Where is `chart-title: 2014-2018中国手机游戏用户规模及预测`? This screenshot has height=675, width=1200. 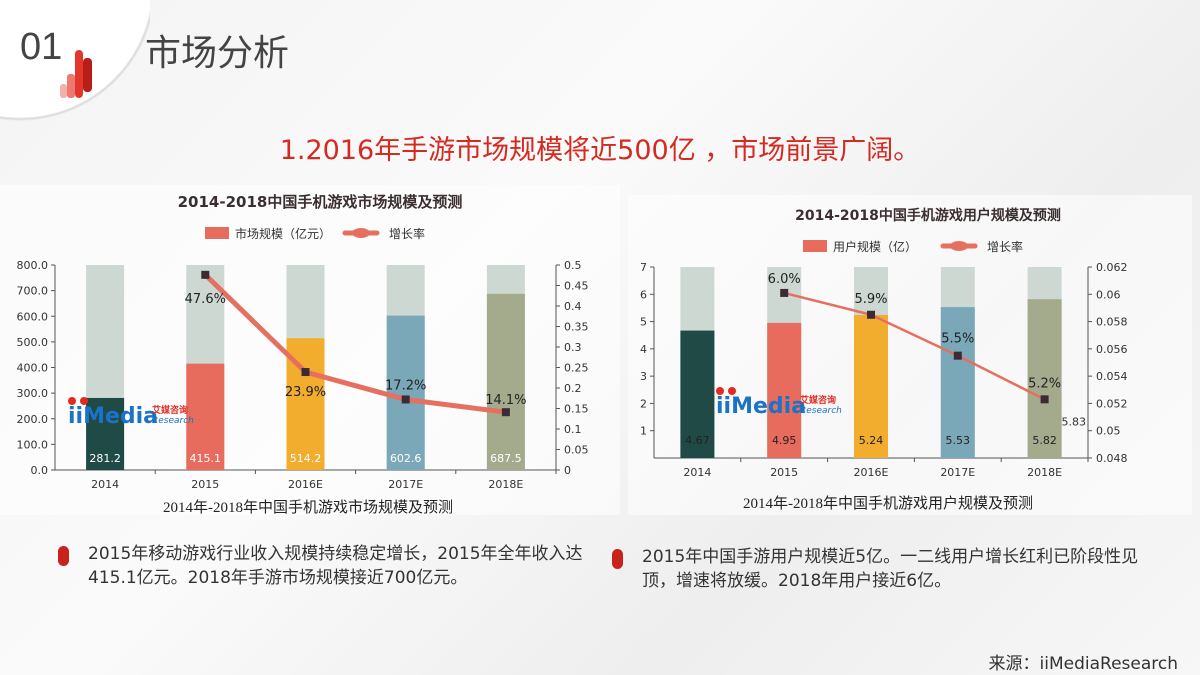
chart-title: 2014-2018中国手机游戏用户规模及预测 is located at coordinates (928, 215).